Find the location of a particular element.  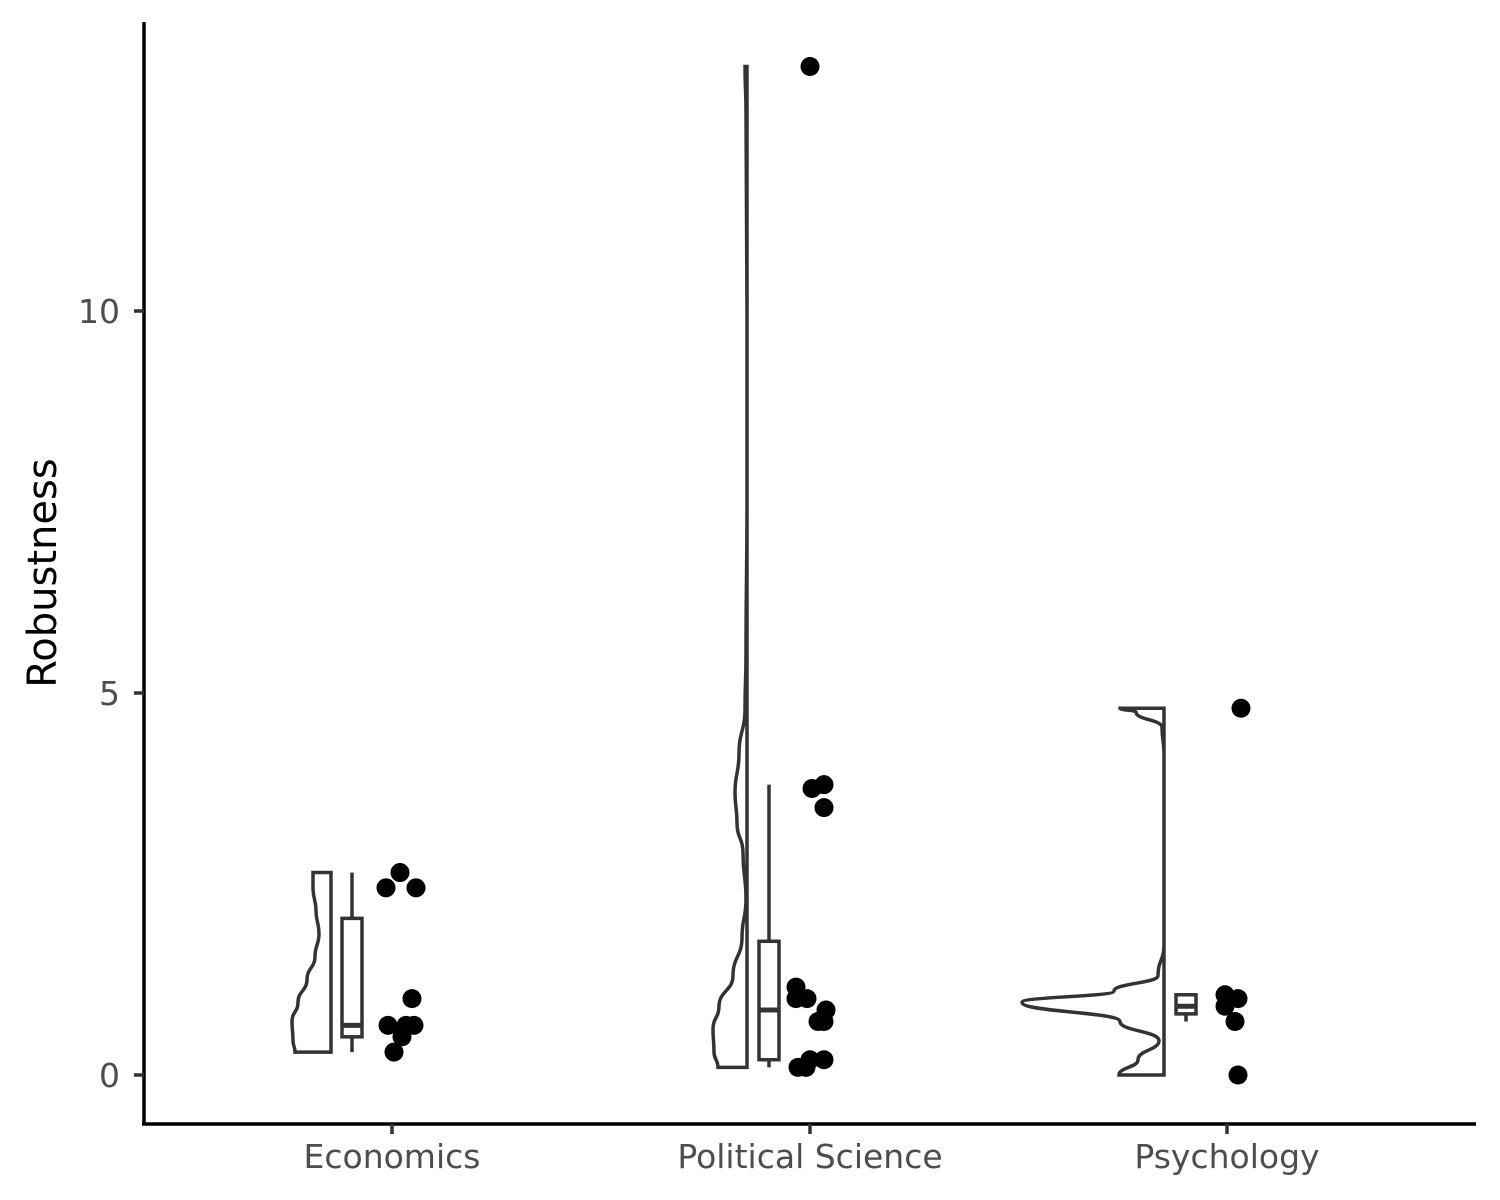

y-tick-label: 0 is located at coordinates (109, 1075).